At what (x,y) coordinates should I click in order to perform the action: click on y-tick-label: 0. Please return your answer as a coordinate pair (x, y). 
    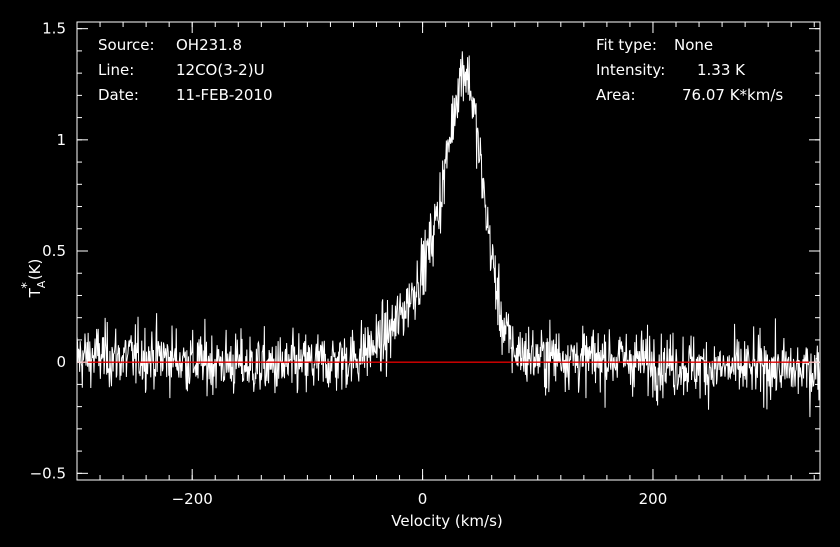
    Looking at the image, I should click on (61, 362).